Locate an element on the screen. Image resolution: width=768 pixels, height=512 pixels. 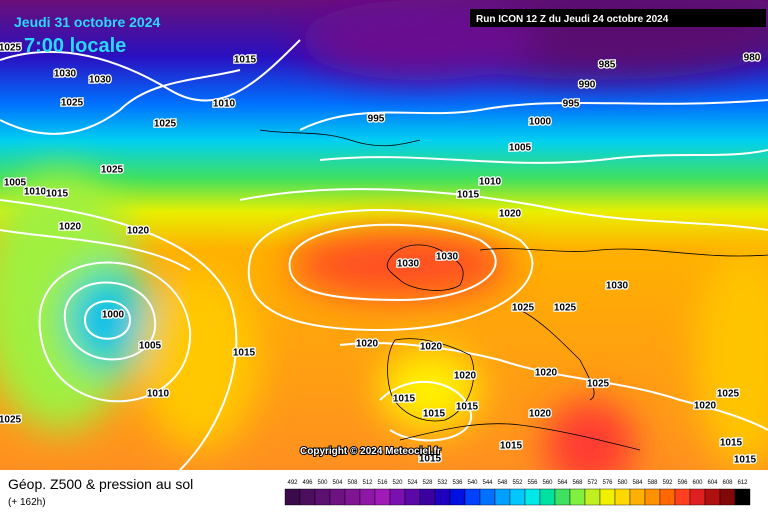
colorbar-label: 540 is located at coordinates (472, 483).